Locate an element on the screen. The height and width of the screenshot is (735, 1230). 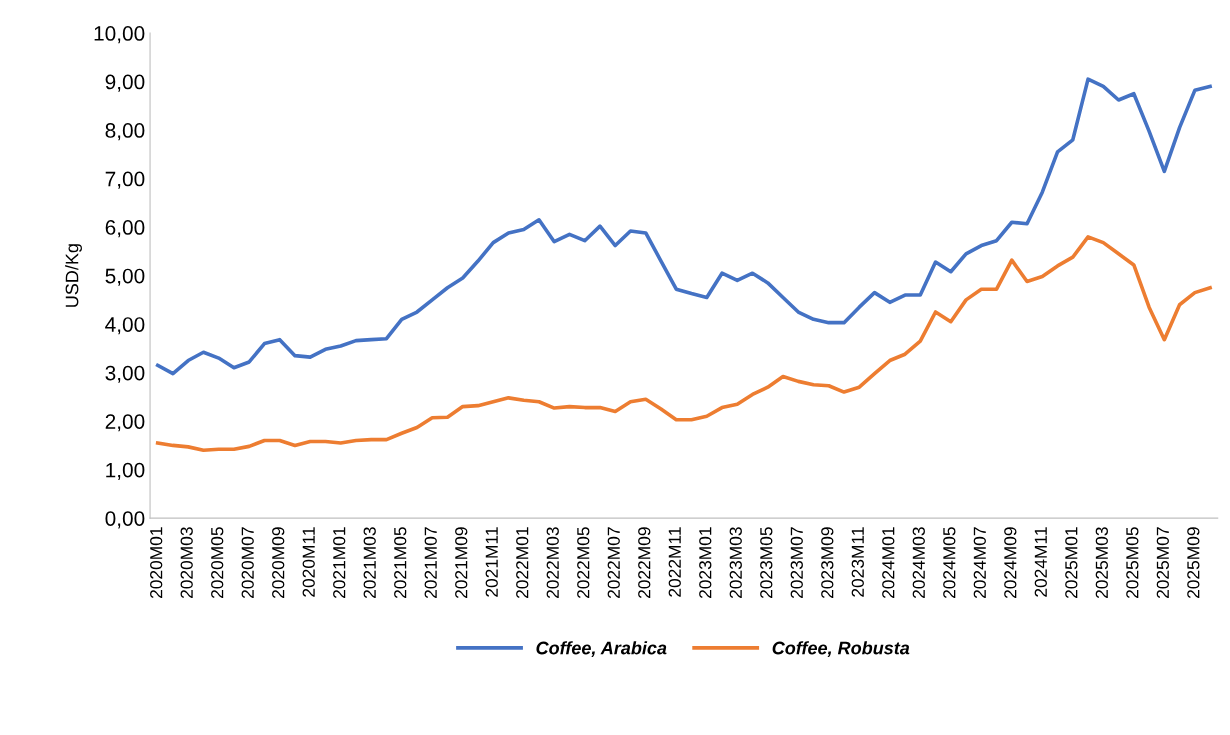
x-tick-label: 2020M01 is located at coordinates (156, 563).